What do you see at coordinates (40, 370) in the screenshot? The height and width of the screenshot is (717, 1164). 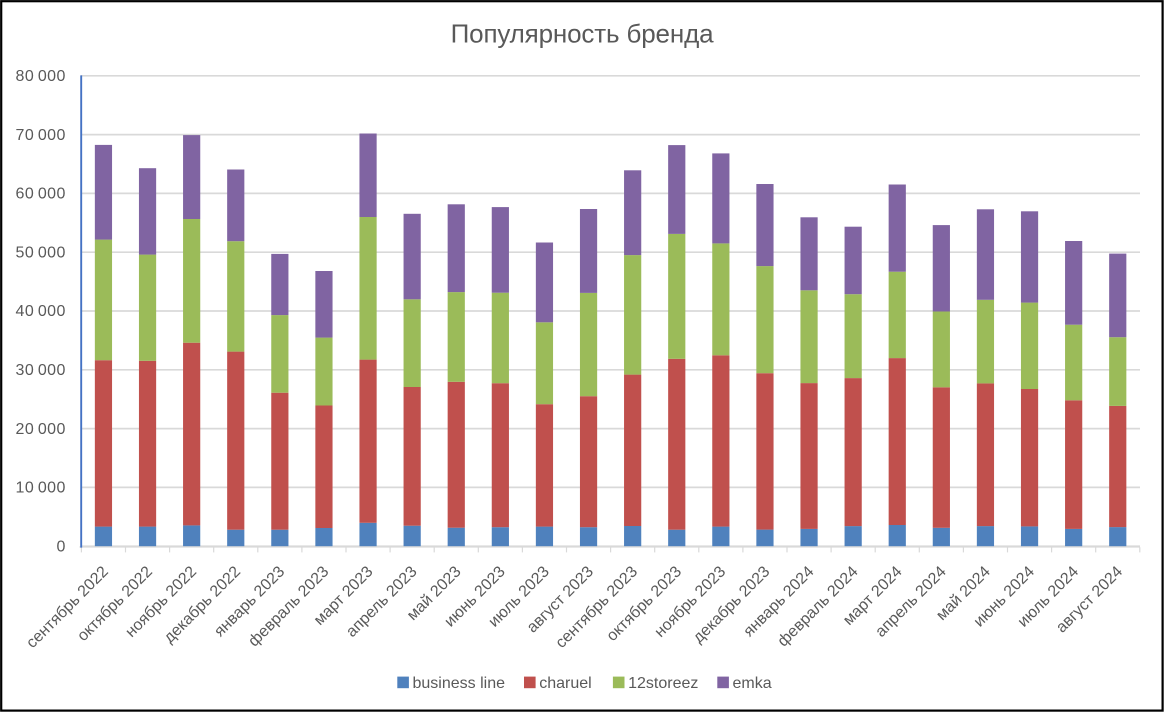 I see `svg-text: 30 000` at bounding box center [40, 370].